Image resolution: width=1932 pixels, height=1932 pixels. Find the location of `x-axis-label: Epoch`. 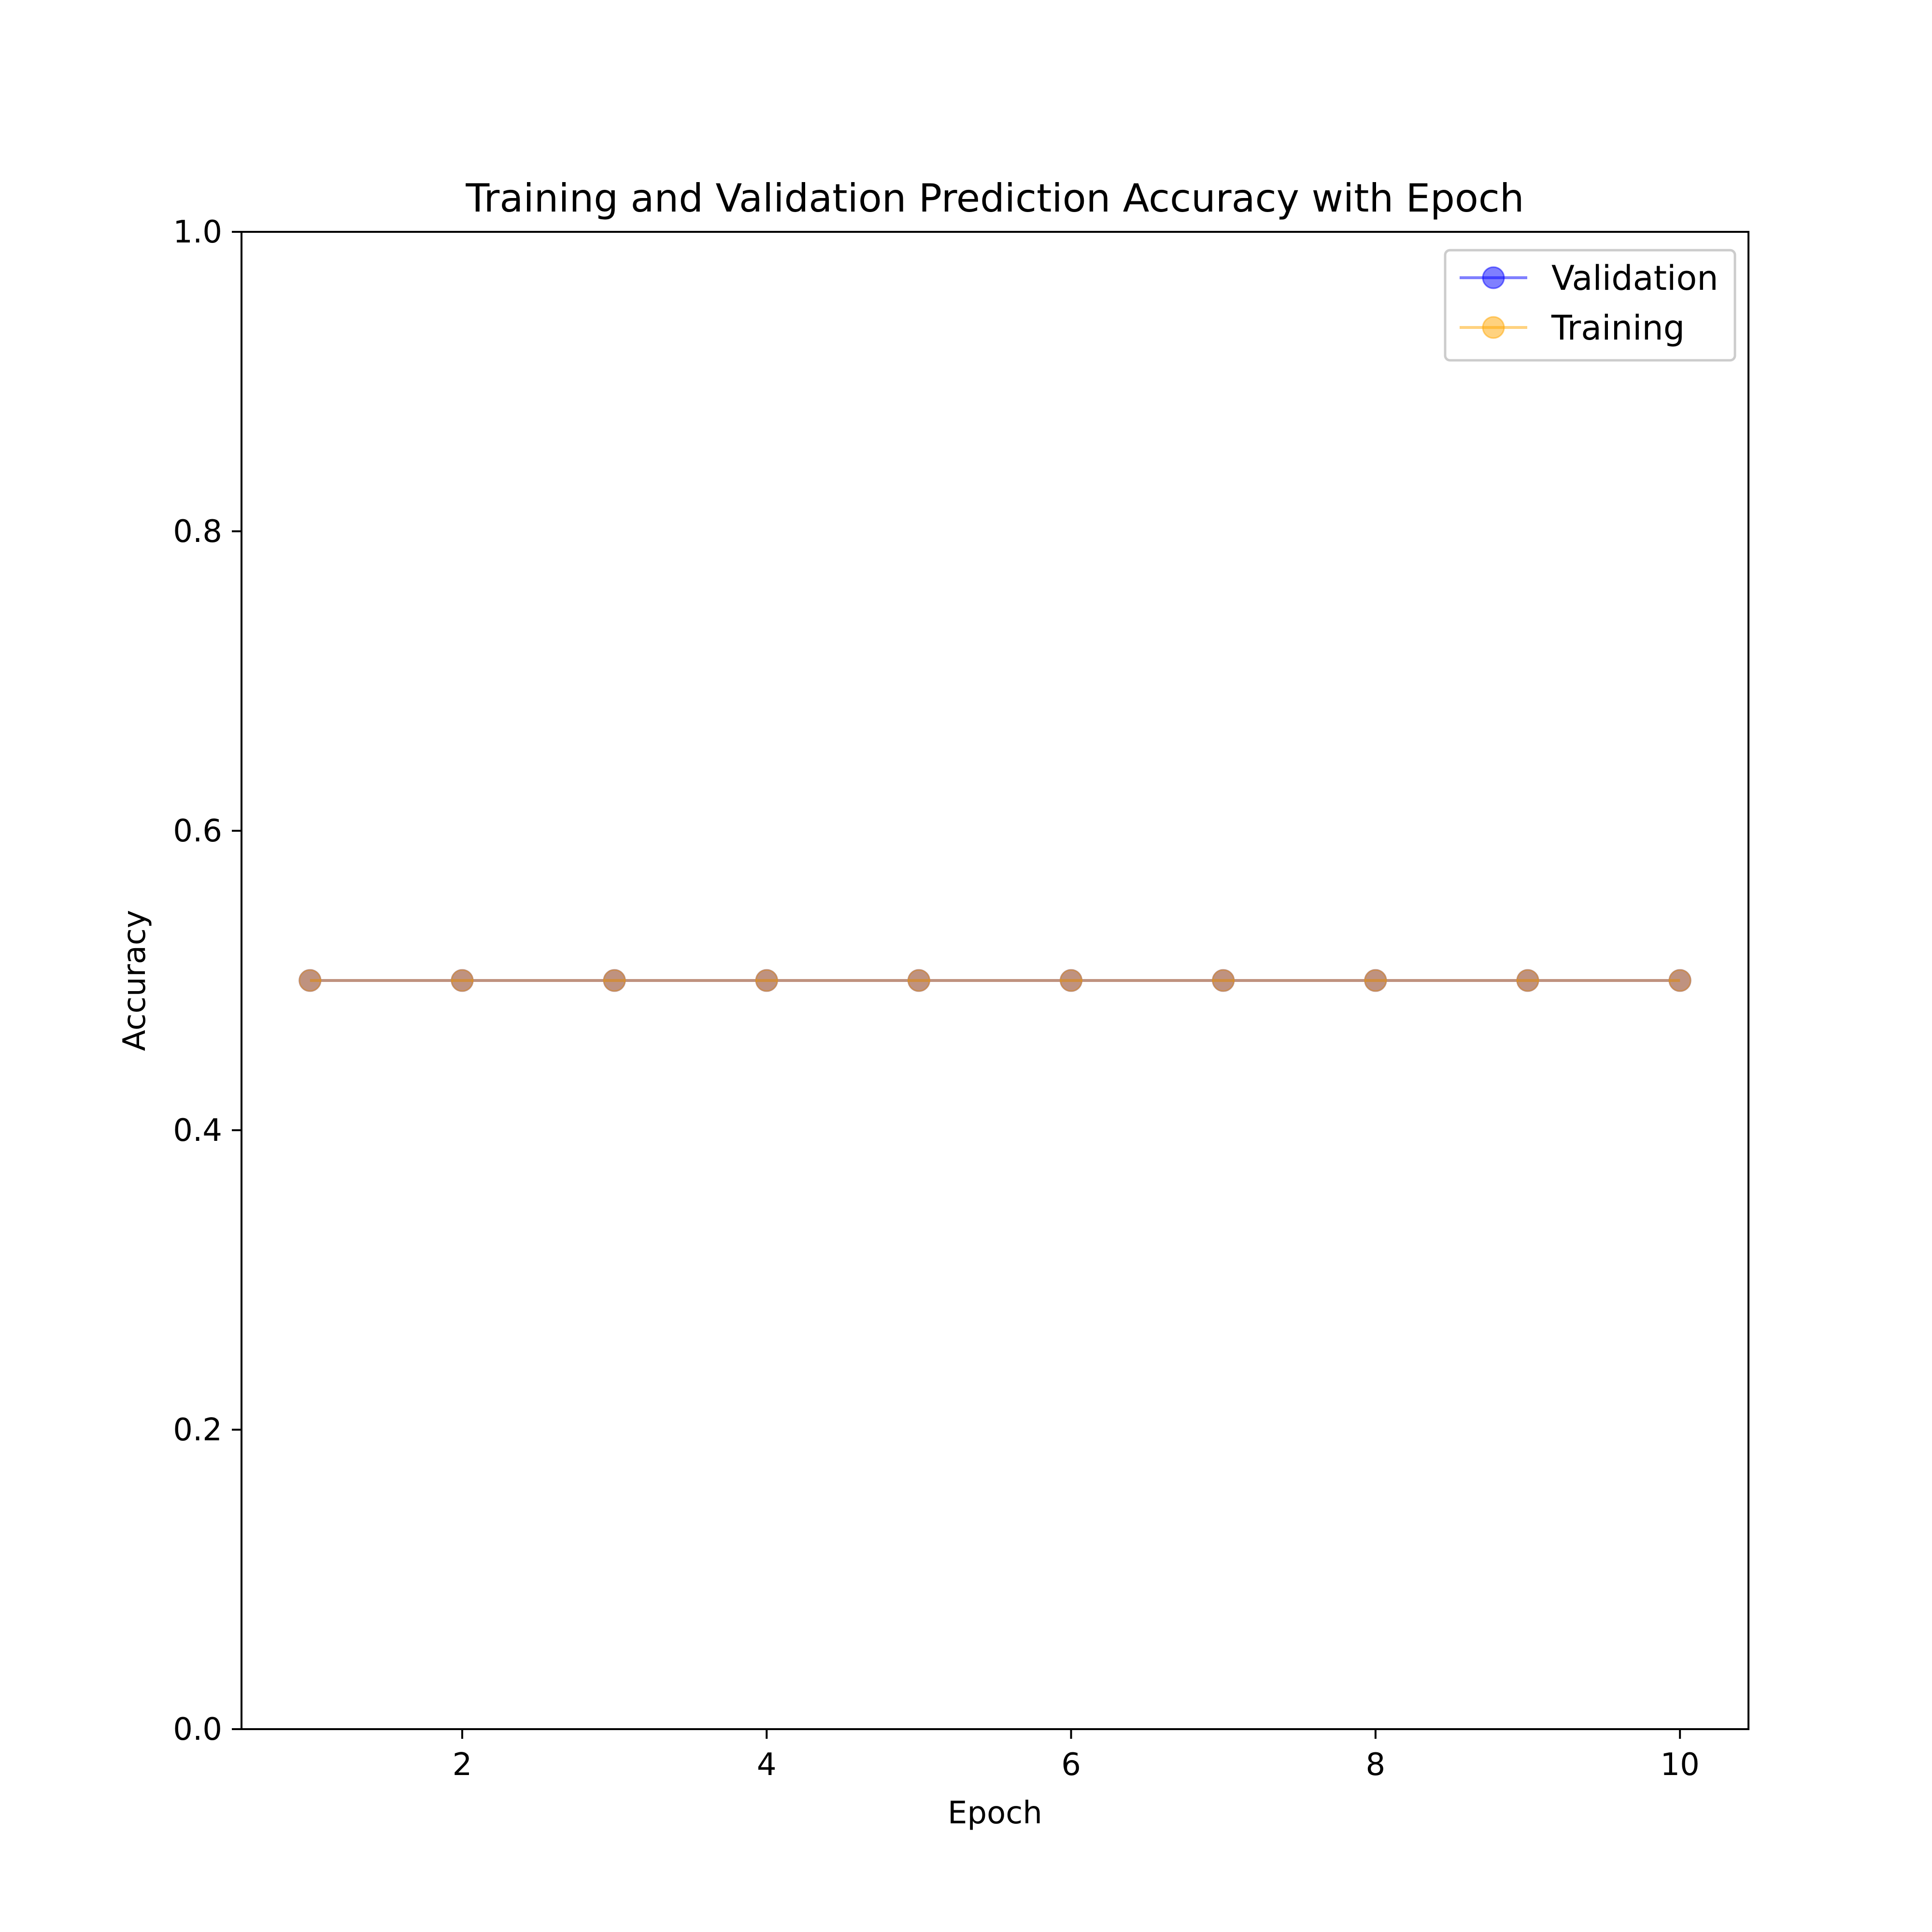

x-axis-label: Epoch is located at coordinates (995, 1813).